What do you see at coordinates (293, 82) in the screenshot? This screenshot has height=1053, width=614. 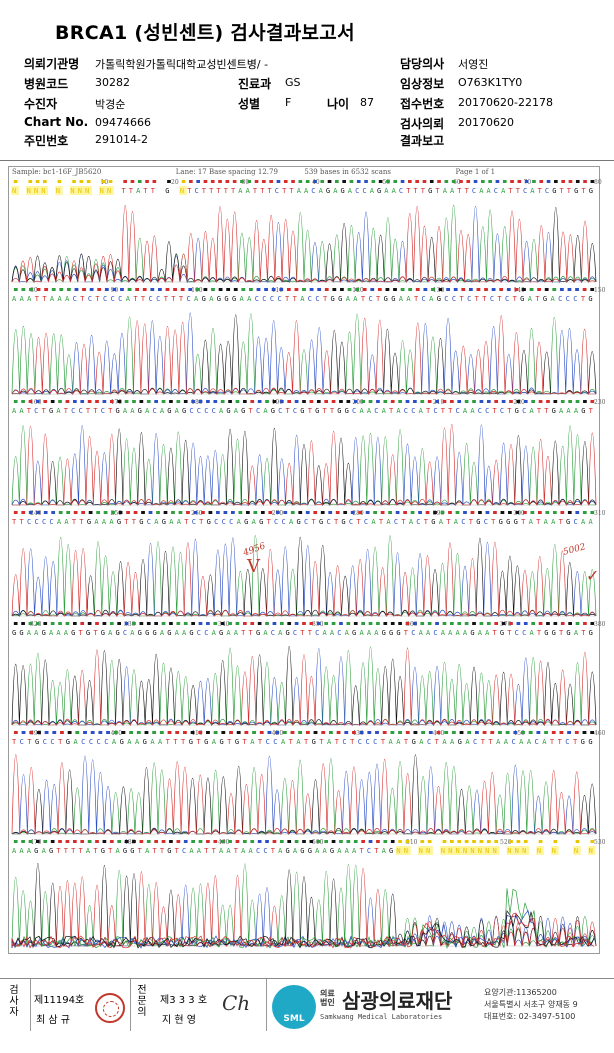 I see `info-value-department: GS` at bounding box center [293, 82].